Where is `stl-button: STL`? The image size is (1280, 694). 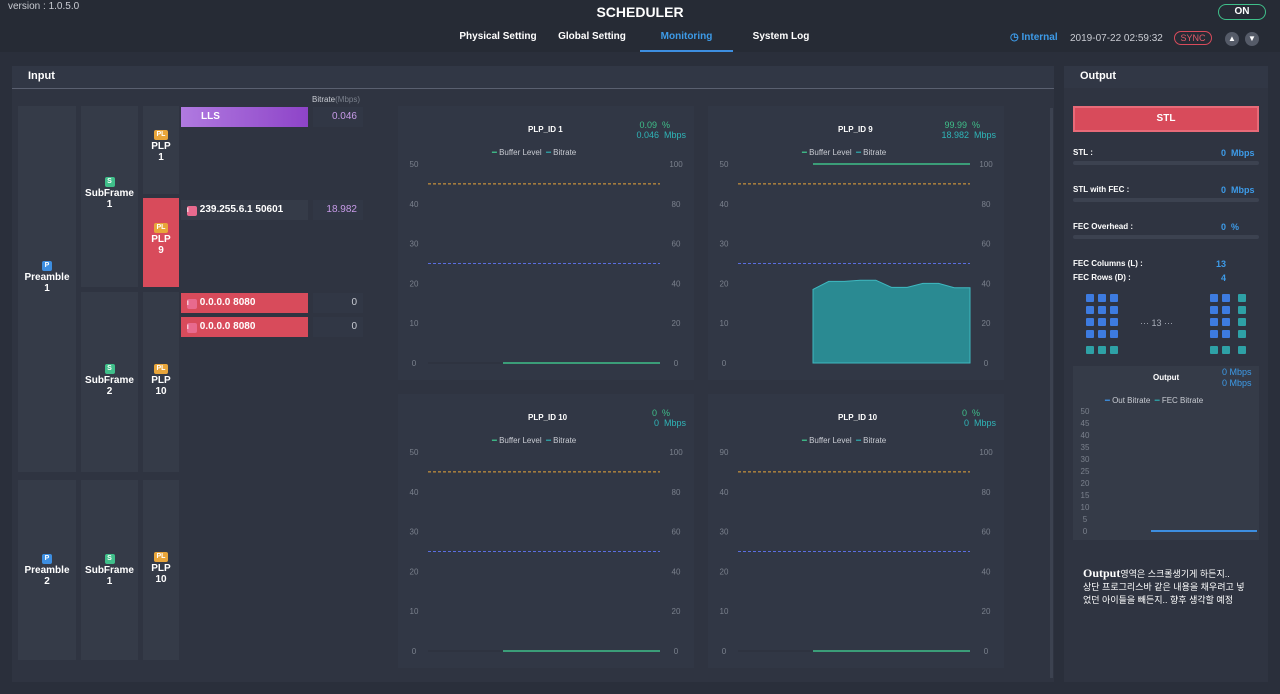
stl-button: STL is located at coordinates (1166, 119).